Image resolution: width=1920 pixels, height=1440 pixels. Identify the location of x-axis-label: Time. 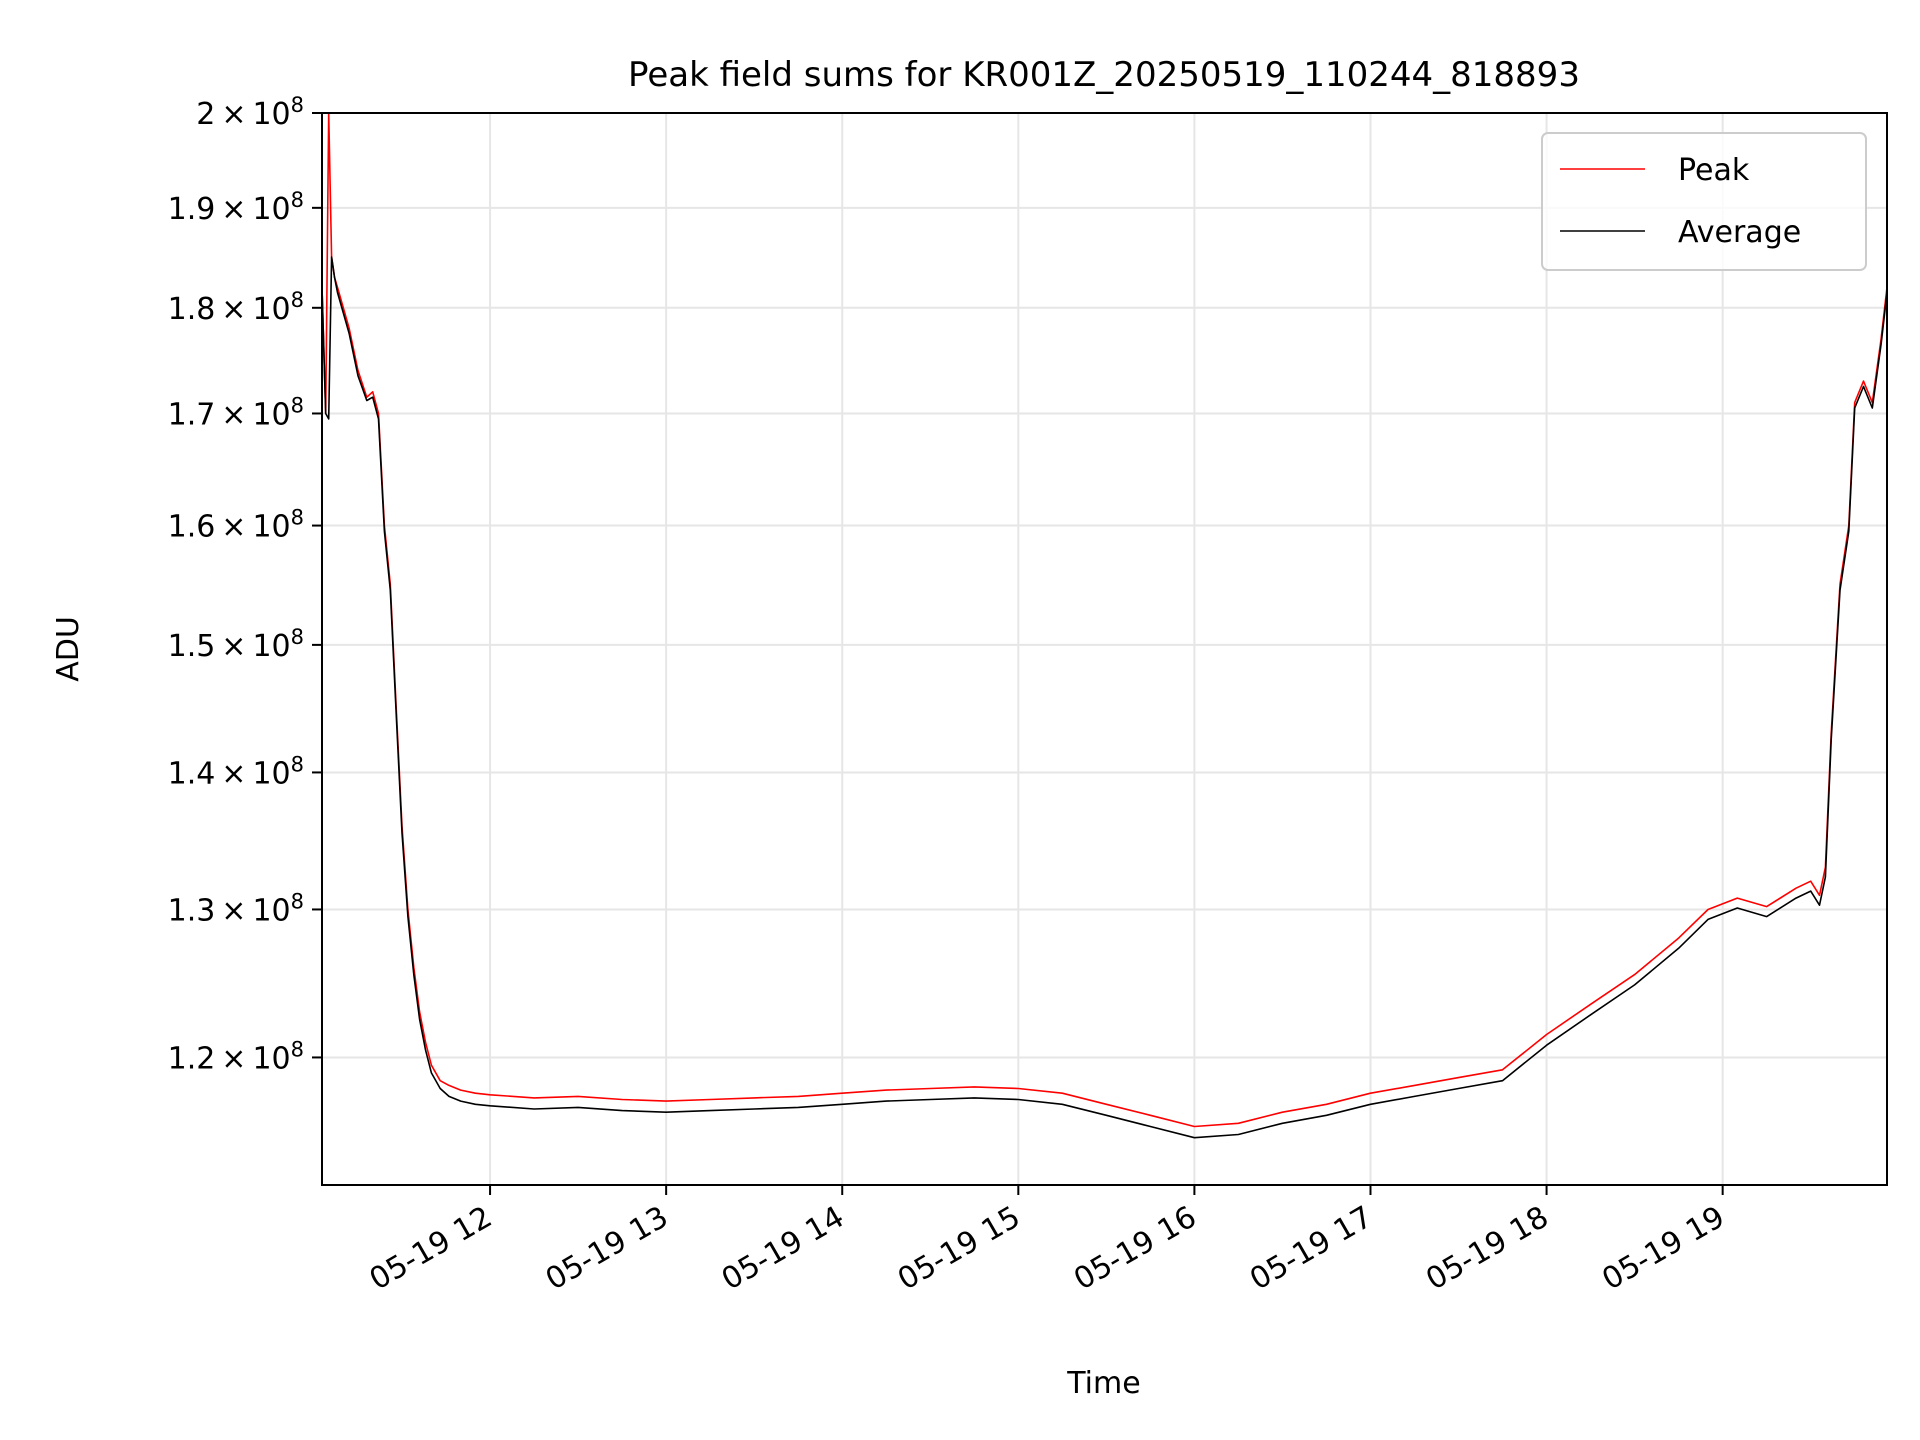
(1103, 1383).